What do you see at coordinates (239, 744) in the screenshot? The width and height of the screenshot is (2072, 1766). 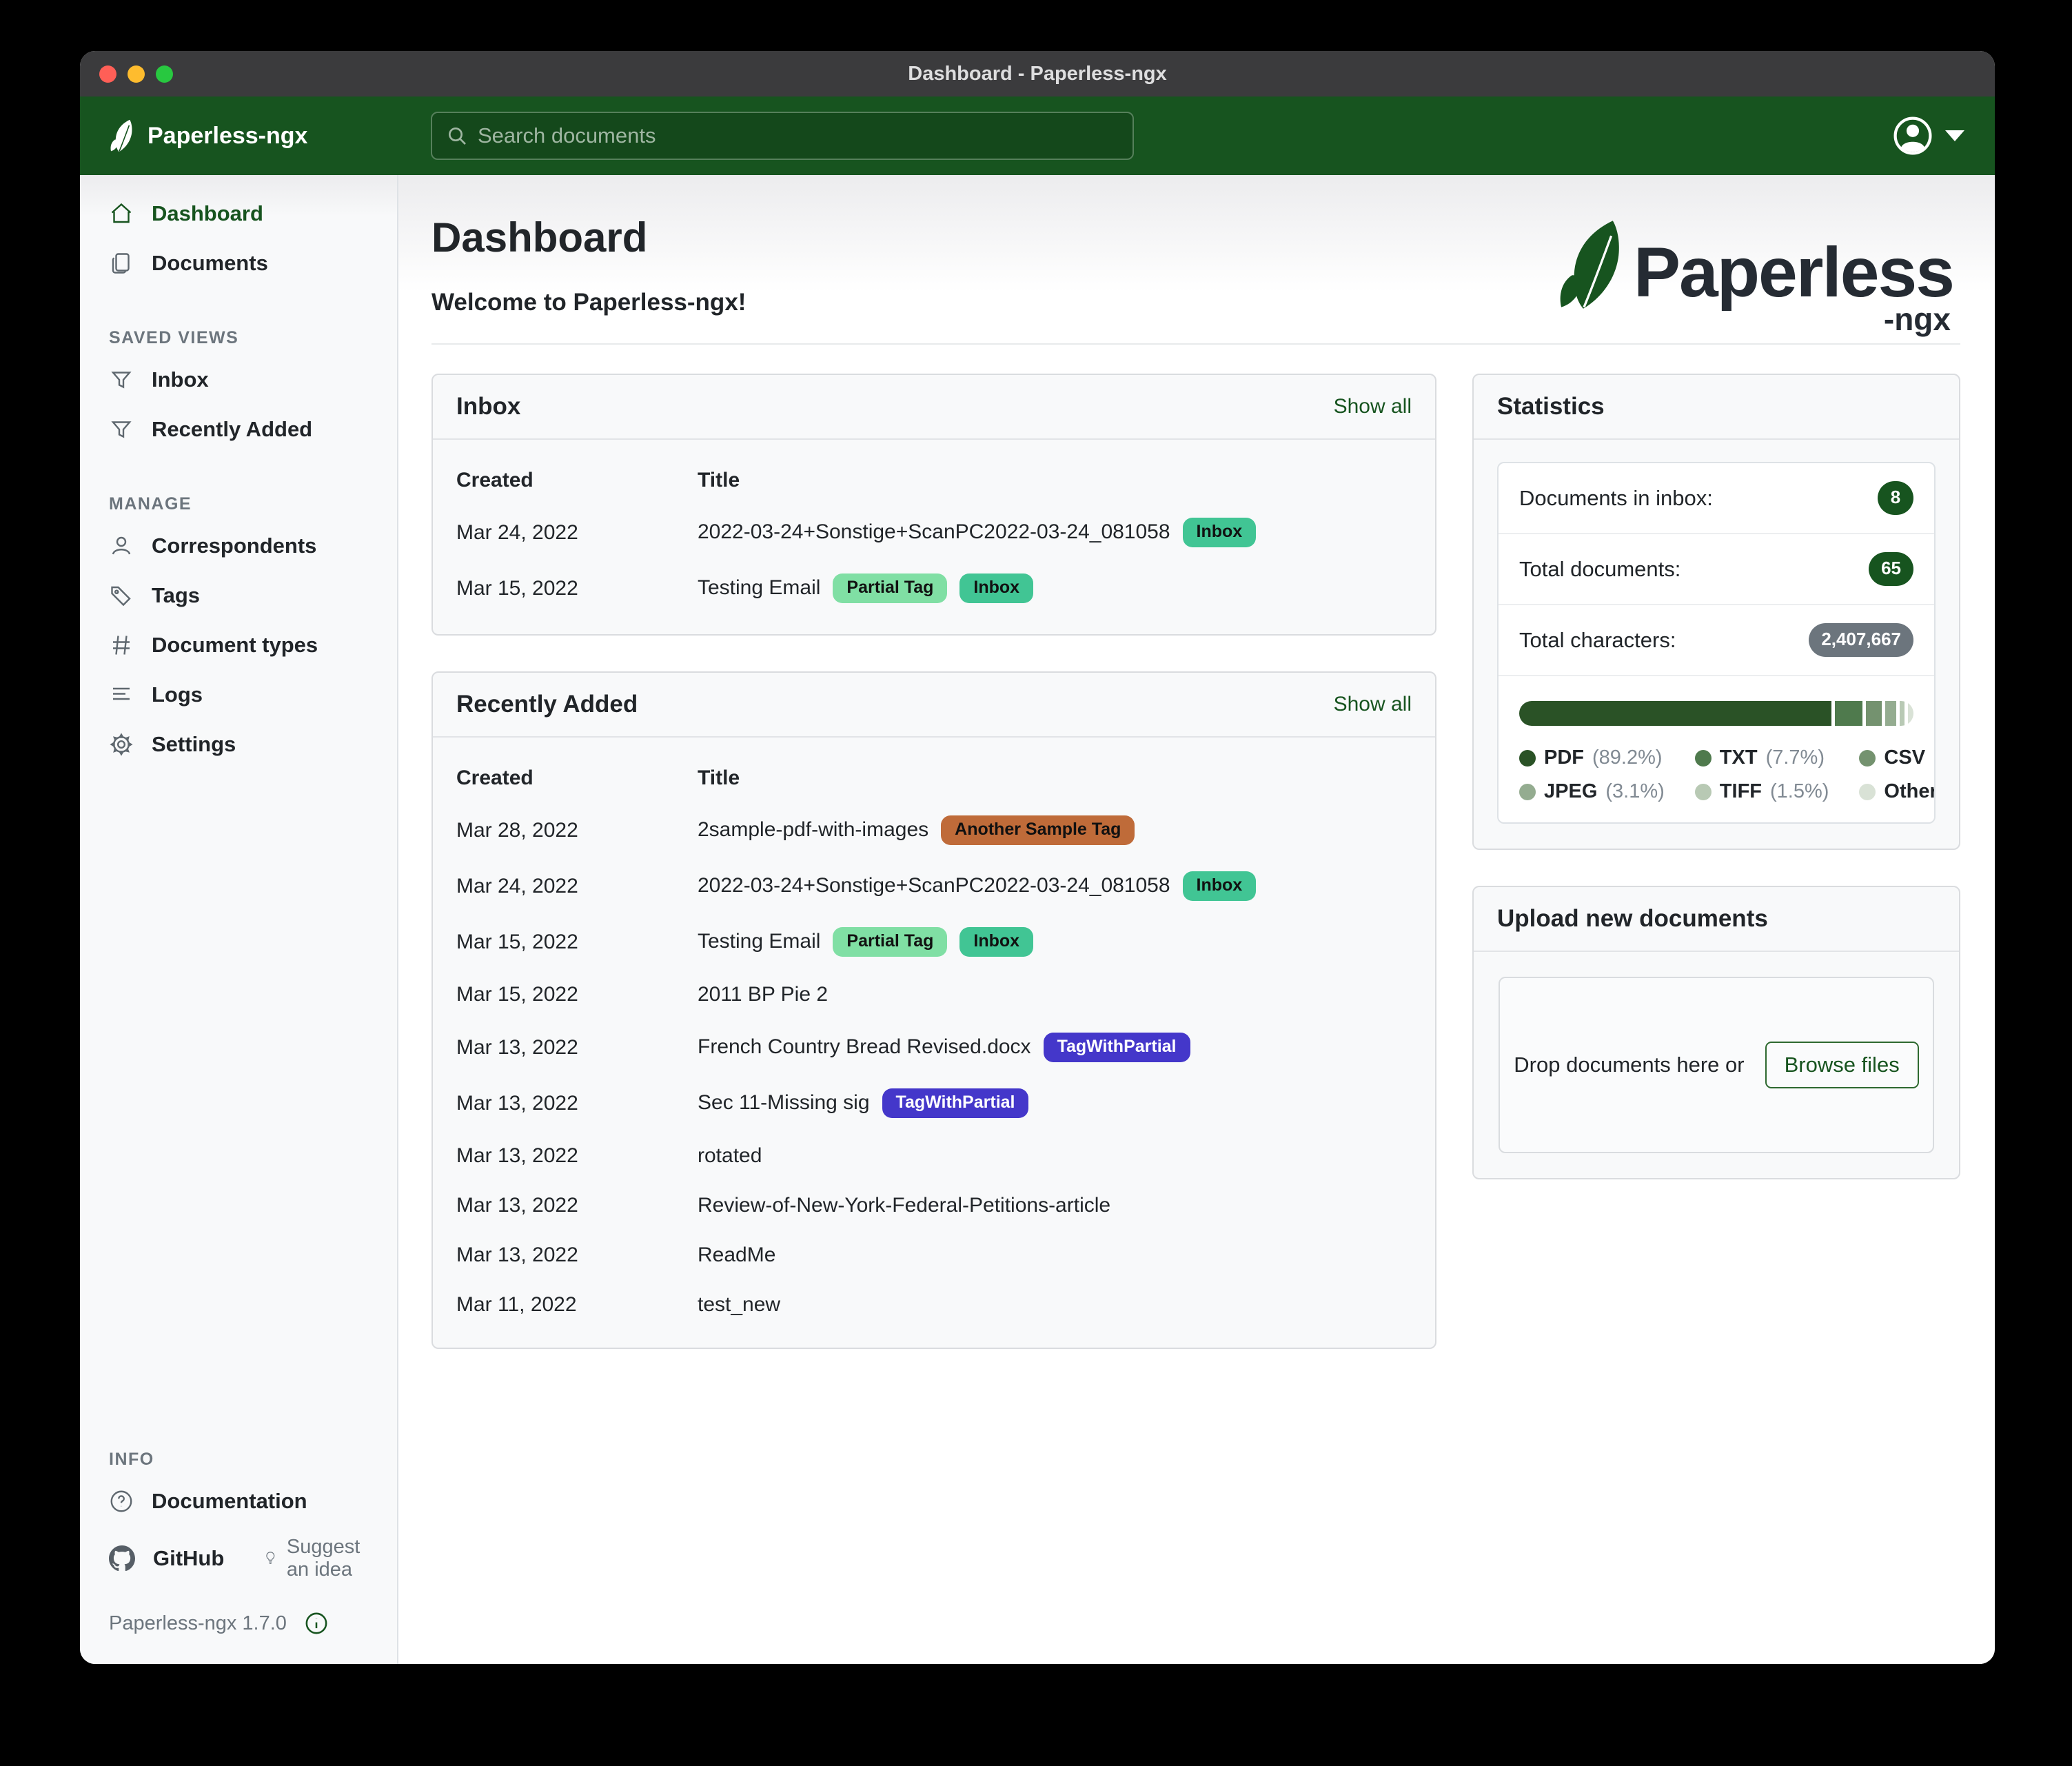 I see `sidebar-item-settings: Settings` at bounding box center [239, 744].